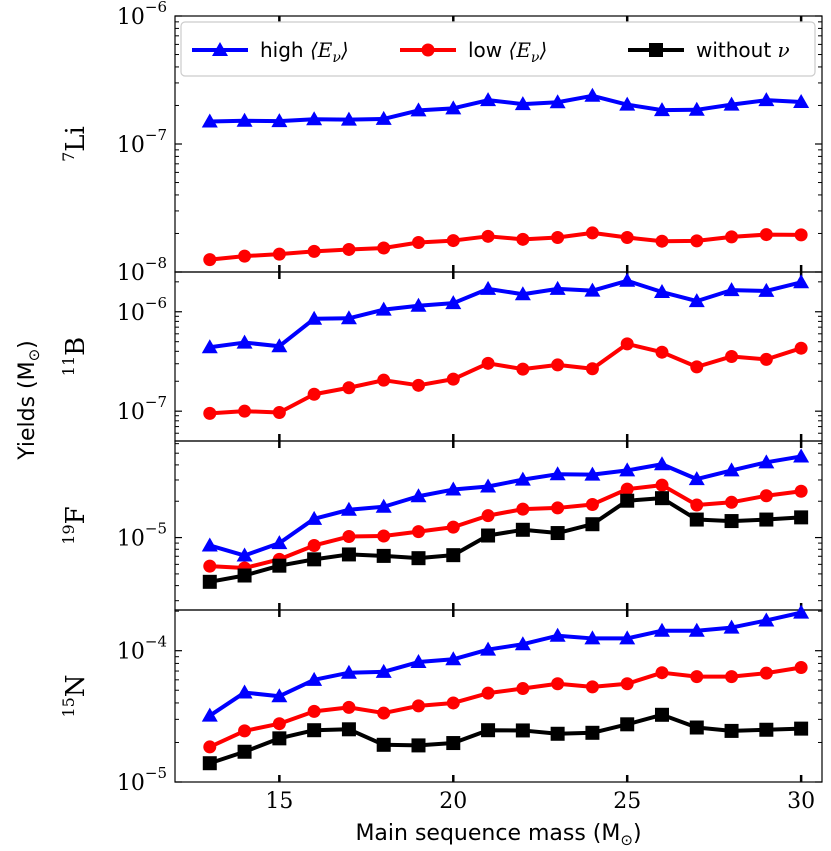 This screenshot has width=831, height=851. Describe the element at coordinates (279, 801) in the screenshot. I see `x-tick-label: 15` at that location.